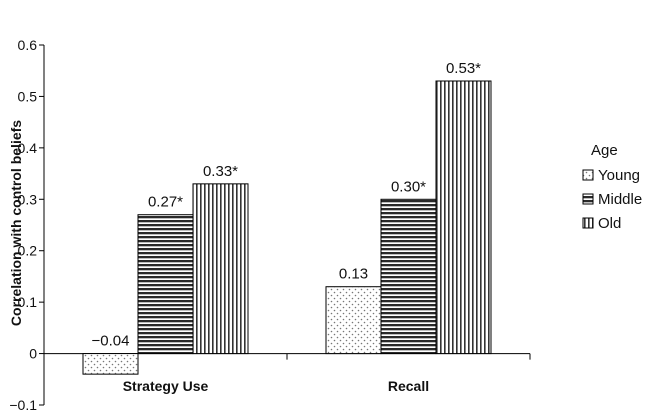 Image resolution: width=651 pixels, height=413 pixels. I want to click on data-label: 0.53*, so click(463, 68).